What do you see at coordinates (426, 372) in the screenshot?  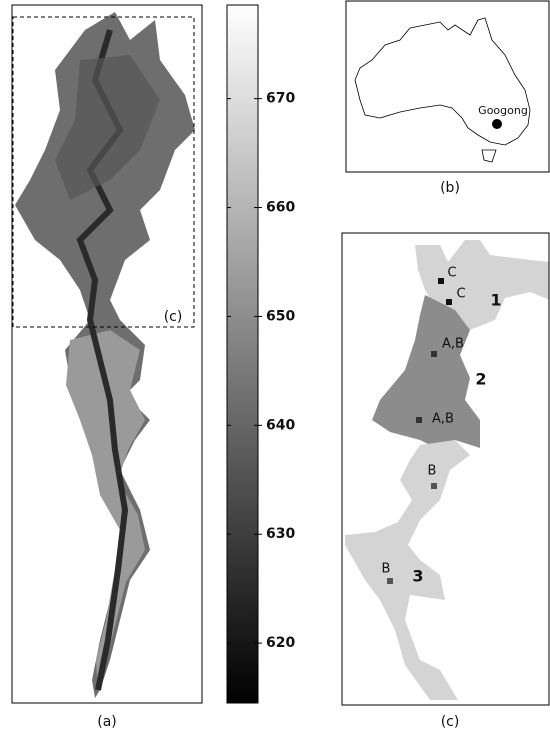 I see `zone-2-area` at bounding box center [426, 372].